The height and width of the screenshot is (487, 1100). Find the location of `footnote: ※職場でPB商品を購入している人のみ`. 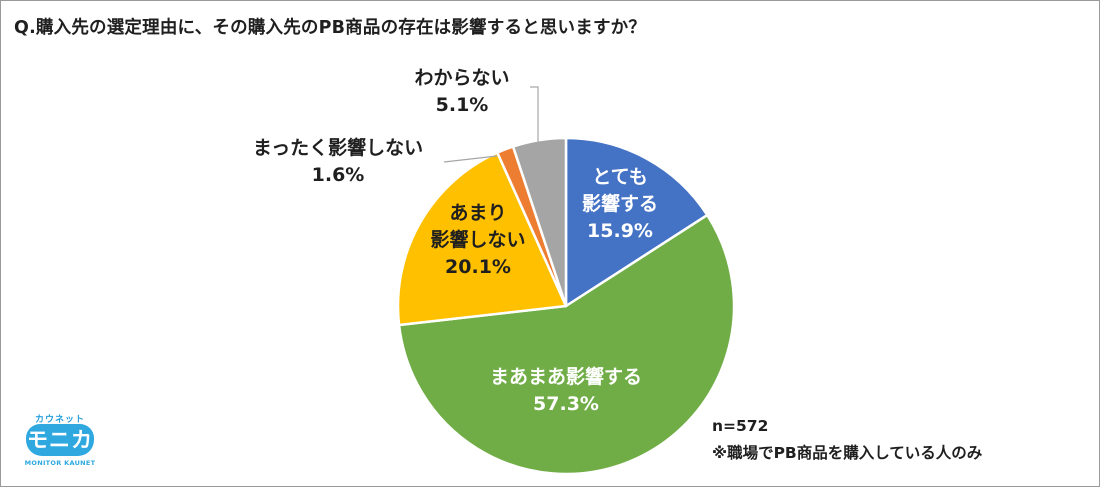

footnote: ※職場でPB商品を購入している人のみ is located at coordinates (847, 453).